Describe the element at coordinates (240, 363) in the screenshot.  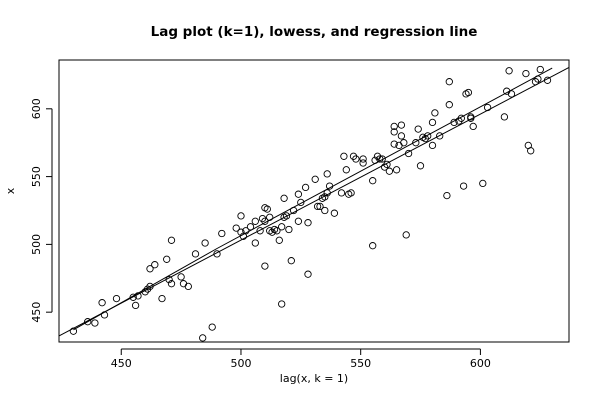
I see `x-tick-label: 500` at that location.